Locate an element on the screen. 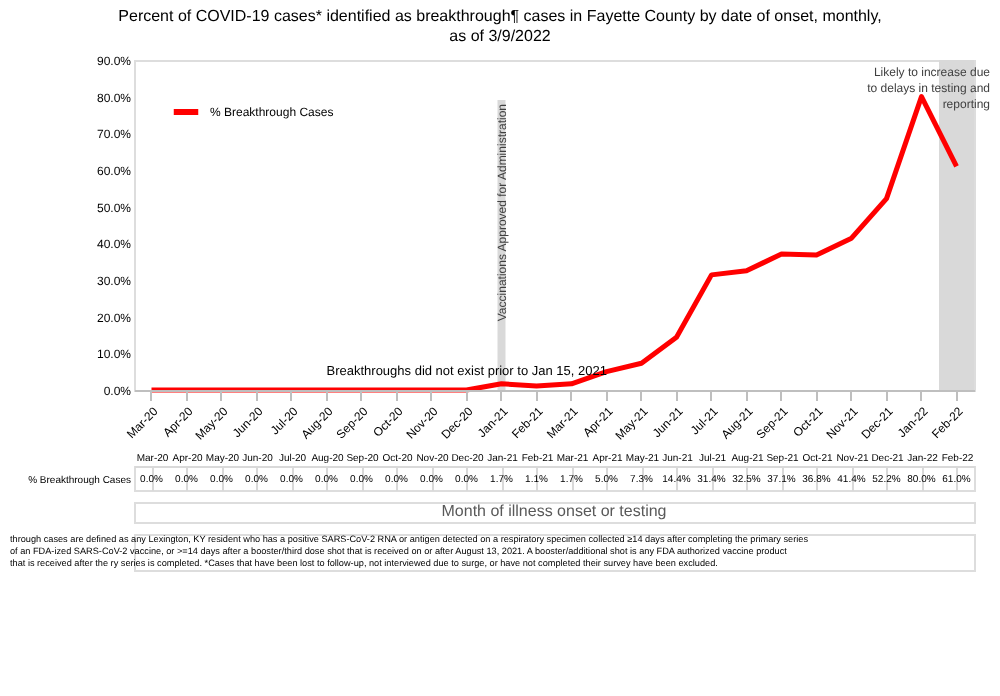 The image size is (1000, 696). chart-title: Percent of COVID-19 cases* identified as breakthrough¶ cases in Fayette County by date of onset, monthly, as of 3/9/2022 is located at coordinates (500, 26).